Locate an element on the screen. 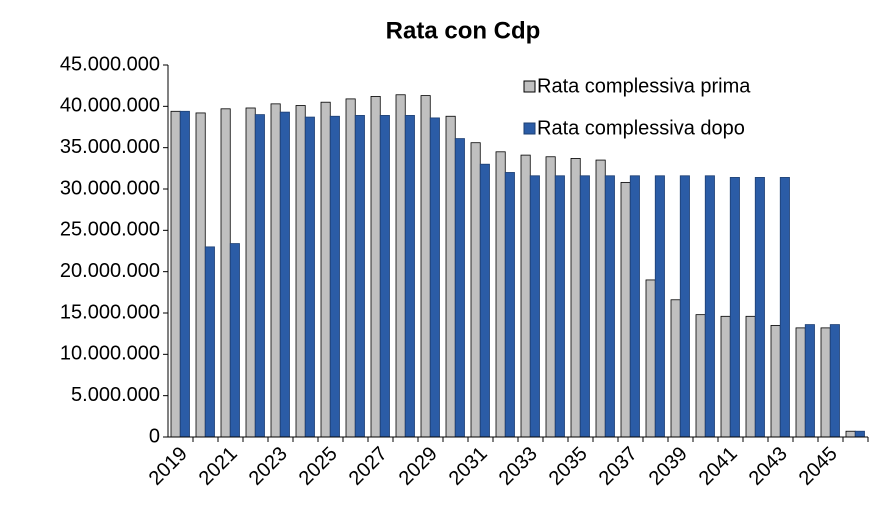 The width and height of the screenshot is (869, 509). x-tick-label: 2027 is located at coordinates (368, 466).